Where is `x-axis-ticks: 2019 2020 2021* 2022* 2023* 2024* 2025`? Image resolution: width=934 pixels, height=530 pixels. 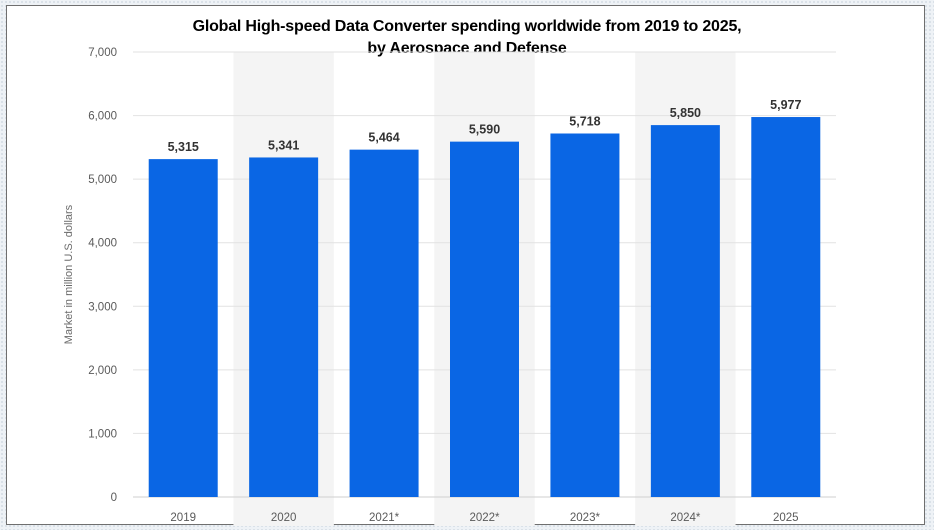 x-axis-ticks: 2019 2020 2021* 2022* 2023* 2024* 2025 is located at coordinates (484, 518).